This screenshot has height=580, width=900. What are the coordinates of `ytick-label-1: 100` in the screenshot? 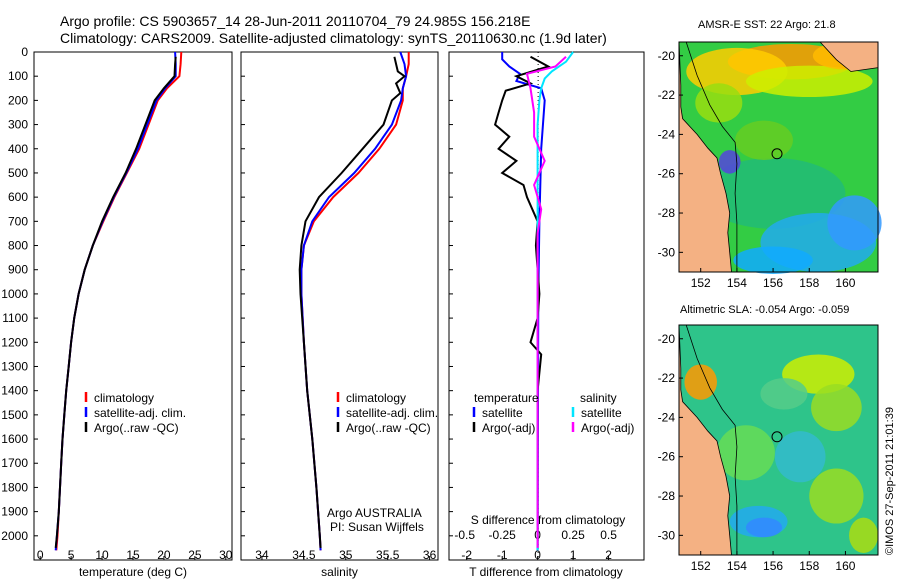 It's located at (18, 76).